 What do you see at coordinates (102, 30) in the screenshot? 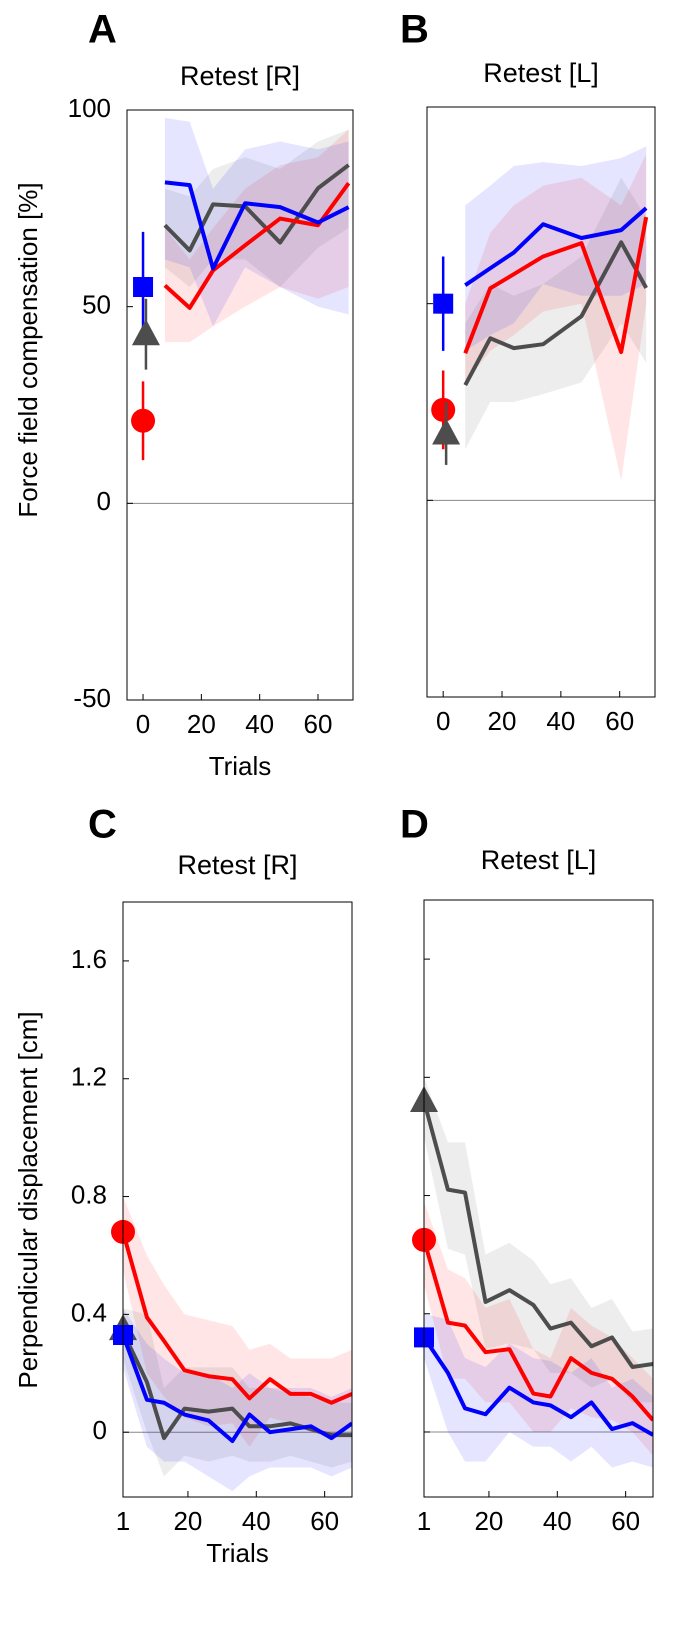
I see `panel-label: A` at bounding box center [102, 30].